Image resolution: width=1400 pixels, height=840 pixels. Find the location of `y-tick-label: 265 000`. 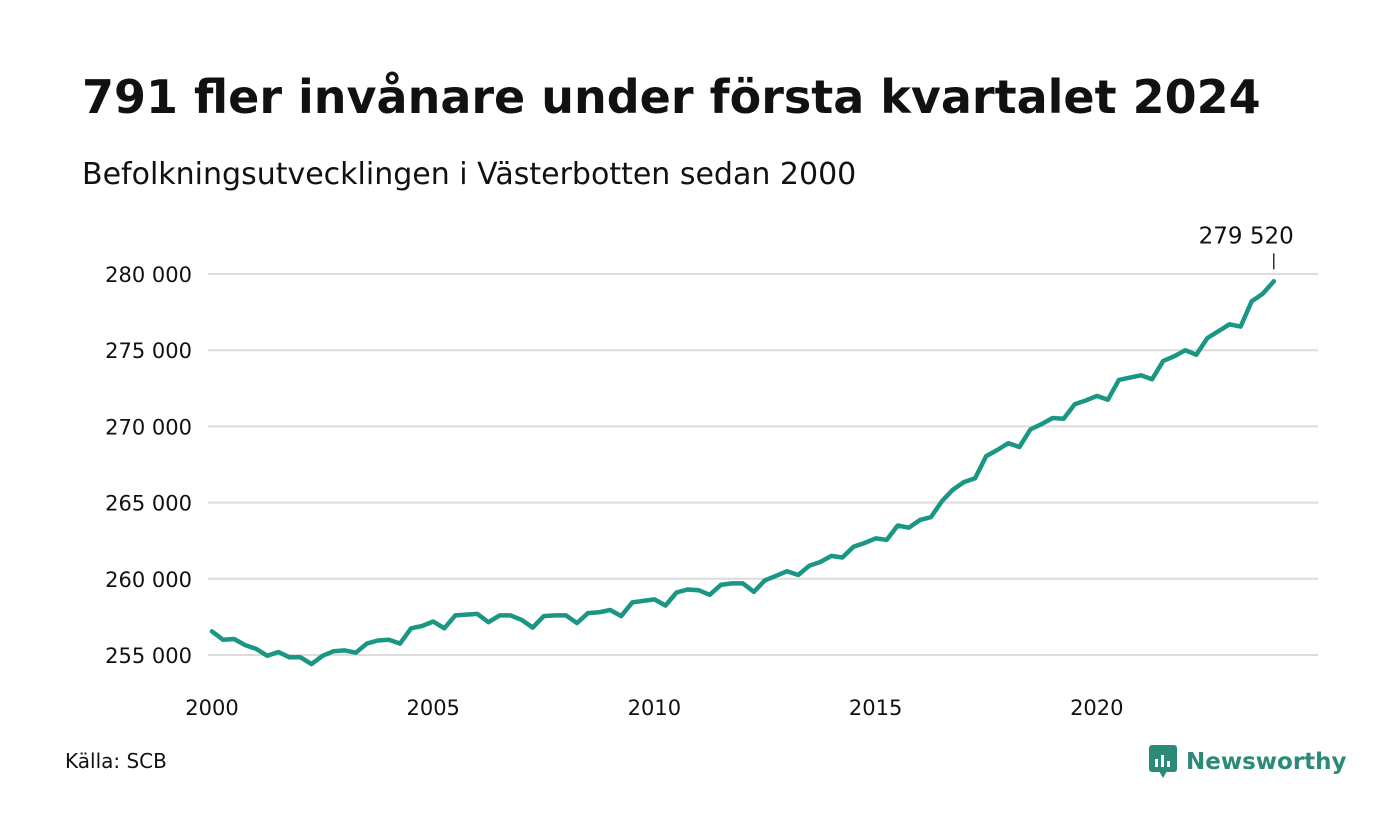

y-tick-label: 265 000 is located at coordinates (148, 504).